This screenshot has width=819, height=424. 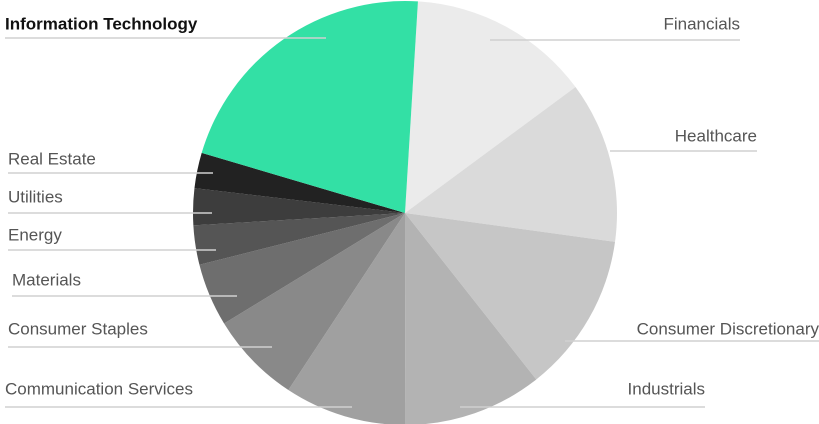 What do you see at coordinates (99, 388) in the screenshot?
I see `slice-label: Communication Services` at bounding box center [99, 388].